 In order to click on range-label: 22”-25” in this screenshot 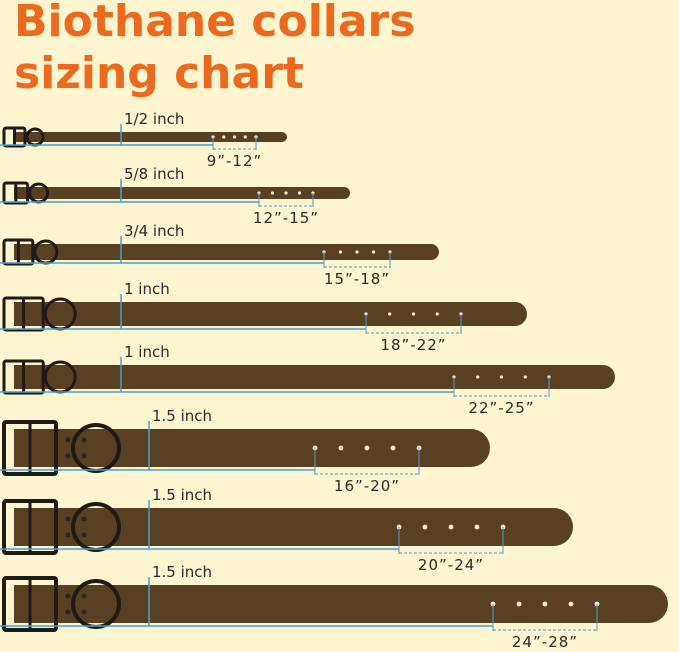, I will do `click(501, 408)`.